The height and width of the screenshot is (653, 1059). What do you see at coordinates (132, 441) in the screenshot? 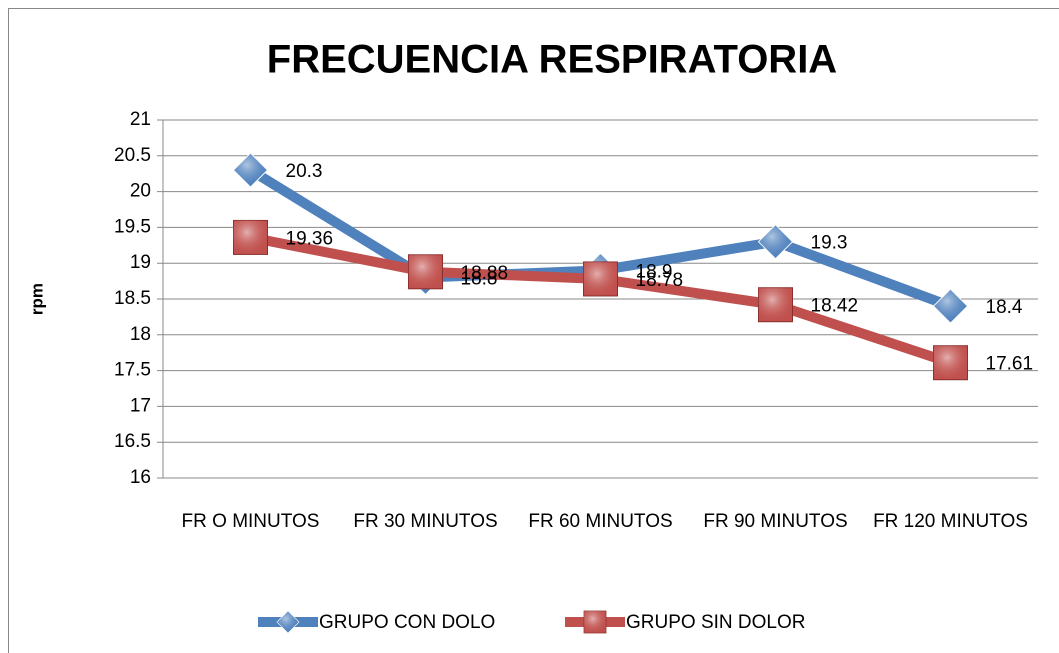
I see `y-tick-label: 16.5` at bounding box center [132, 441].